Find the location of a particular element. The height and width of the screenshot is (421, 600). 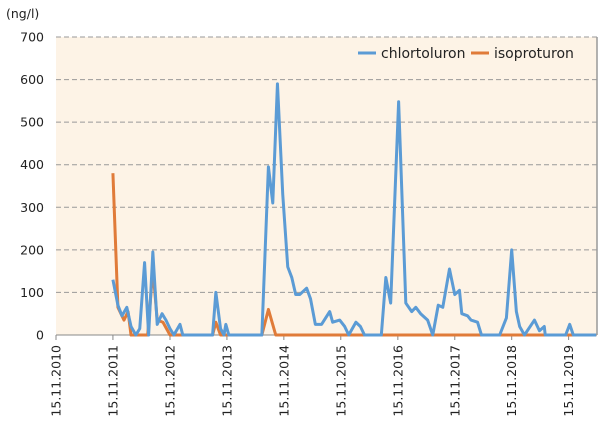

x-tick-label: 15.11.2010 is located at coordinates (56, 381).